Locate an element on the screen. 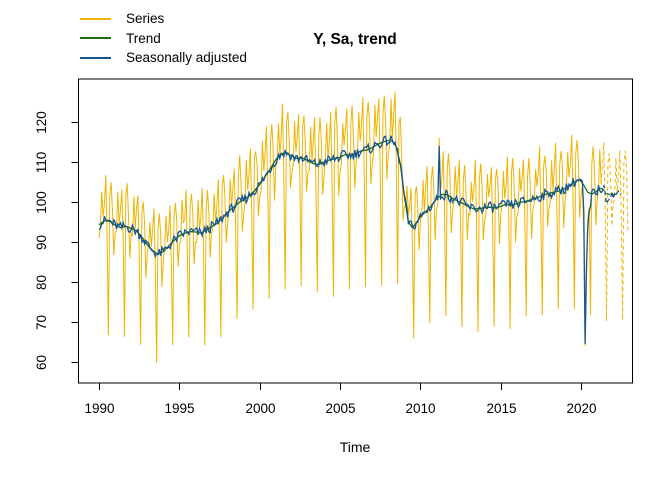 The width and height of the screenshot is (672, 480). y-tick-label: 120 is located at coordinates (41, 122).